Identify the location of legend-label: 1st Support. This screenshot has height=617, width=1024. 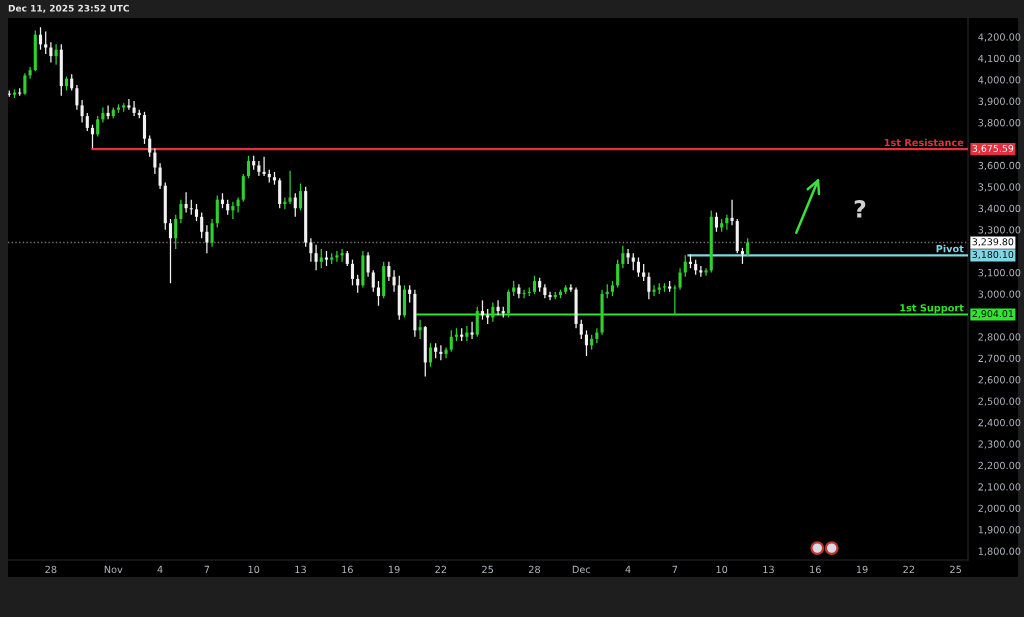
(932, 309).